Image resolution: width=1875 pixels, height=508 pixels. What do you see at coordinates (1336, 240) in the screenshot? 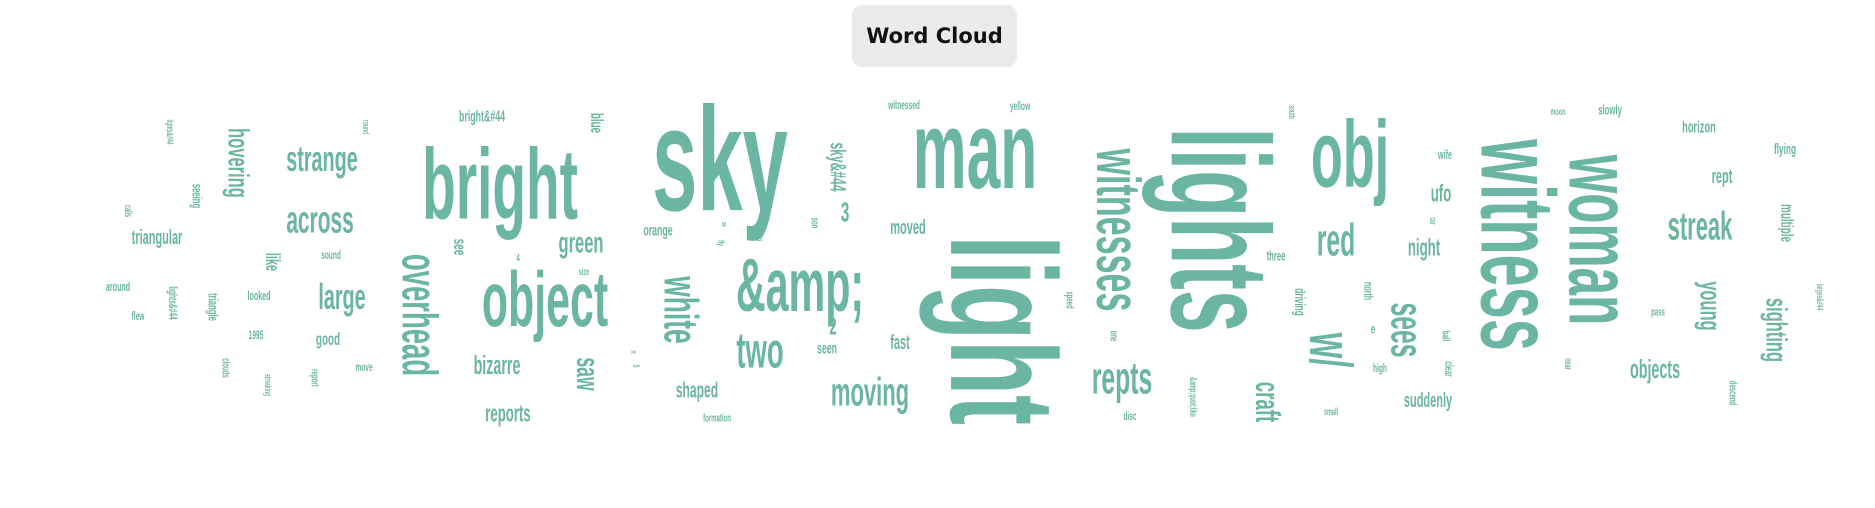
I see `word-cloud-group: red` at bounding box center [1336, 240].